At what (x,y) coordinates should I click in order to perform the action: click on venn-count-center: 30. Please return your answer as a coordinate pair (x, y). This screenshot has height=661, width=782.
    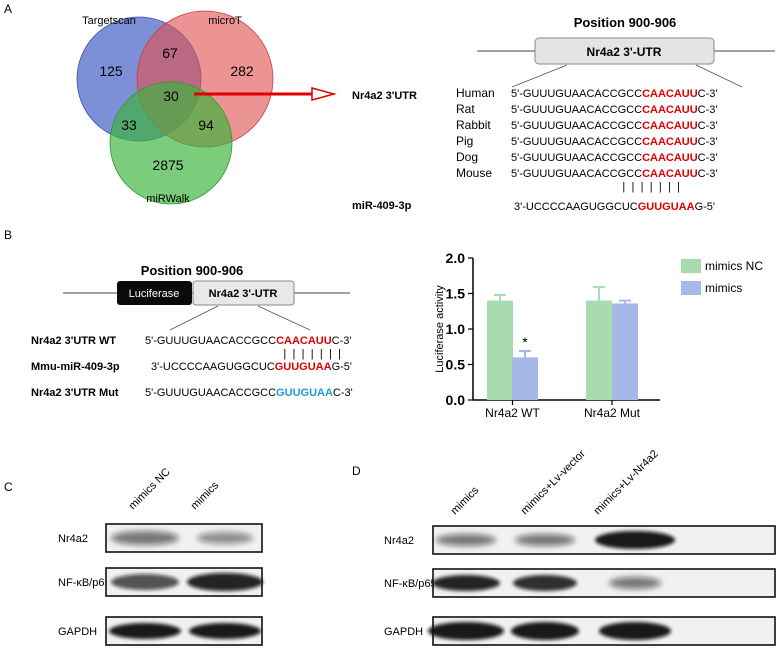
    Looking at the image, I should click on (171, 96).